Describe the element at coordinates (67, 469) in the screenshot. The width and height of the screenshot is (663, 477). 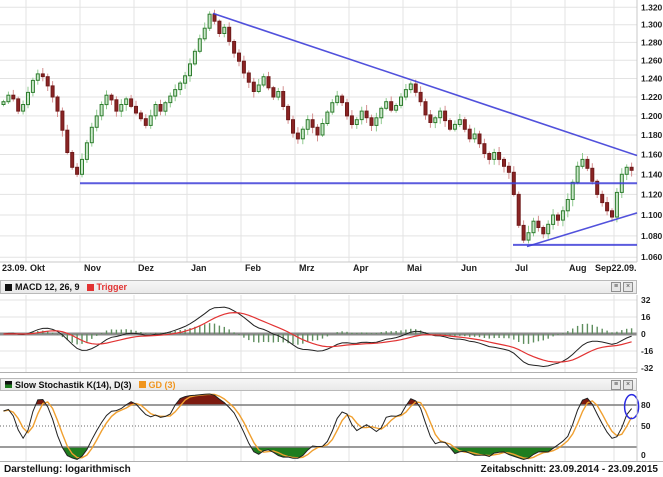
I see `display-mode-label: Darstellung: logarithmisch` at that location.